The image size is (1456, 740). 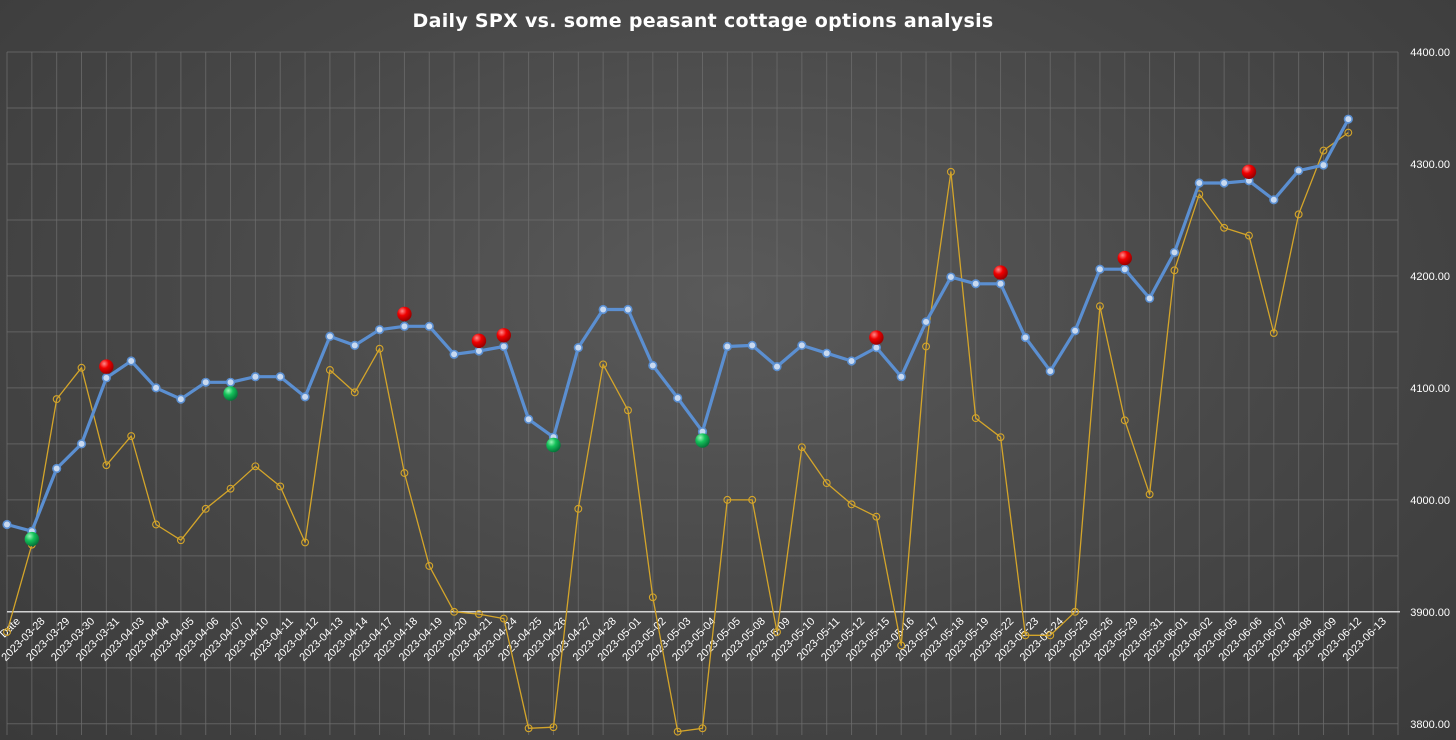 What do you see at coordinates (1430, 389) in the screenshot?
I see `y-tick-label: 4100.00` at bounding box center [1430, 389].